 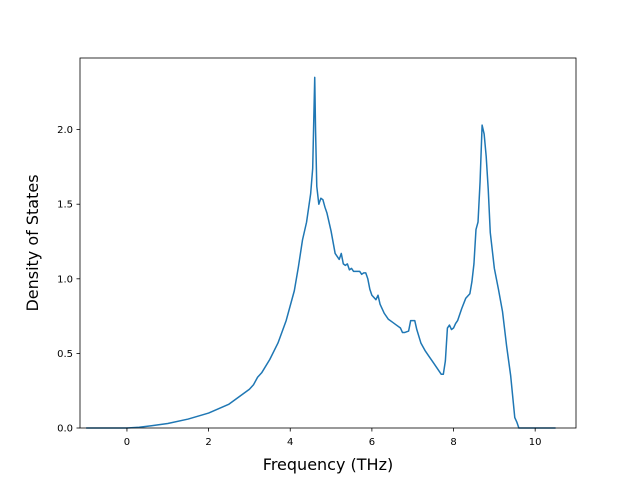 What do you see at coordinates (535, 442) in the screenshot?
I see `x-tick-label: 10` at bounding box center [535, 442].